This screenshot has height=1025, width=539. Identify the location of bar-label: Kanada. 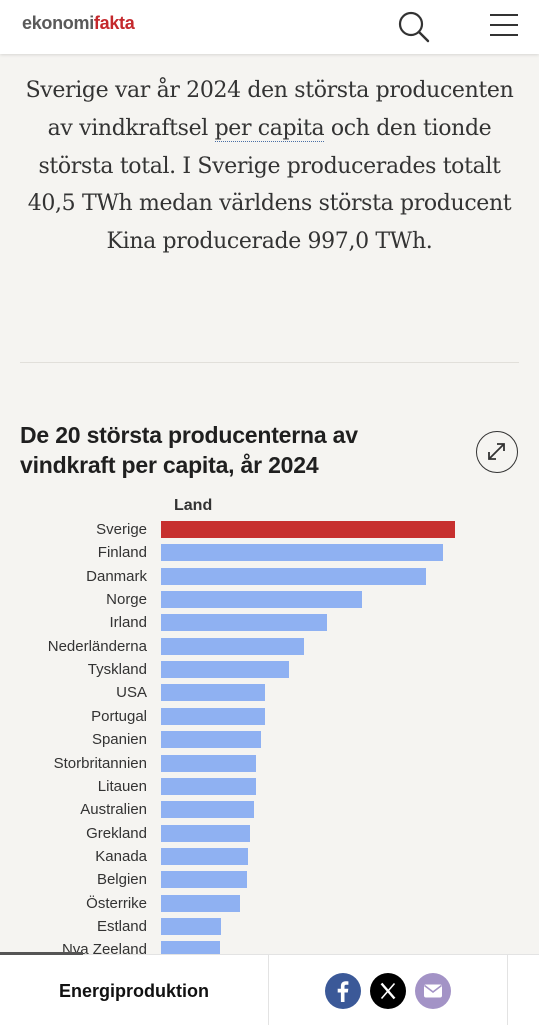
(121, 856).